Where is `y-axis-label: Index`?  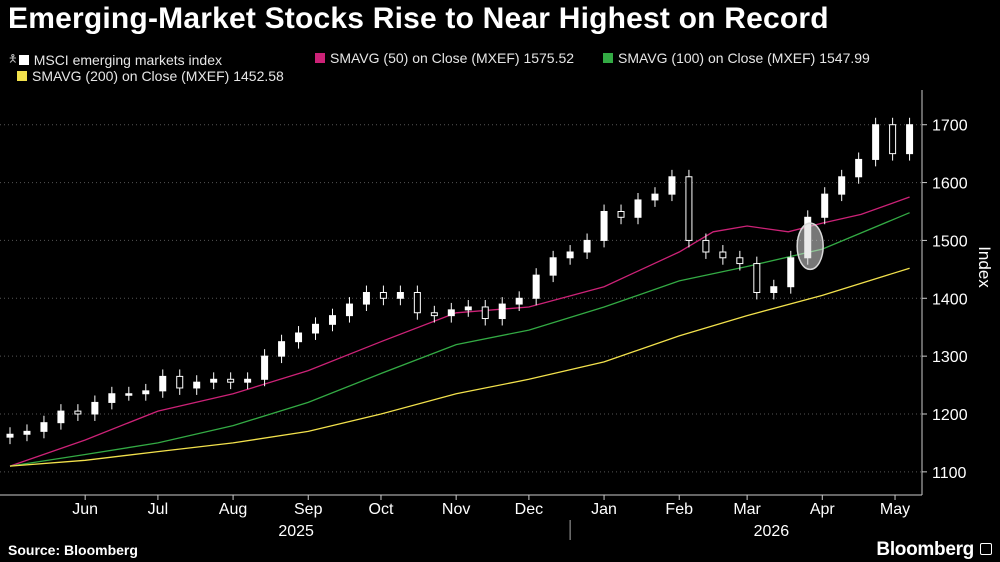
y-axis-label: Index is located at coordinates (984, 267).